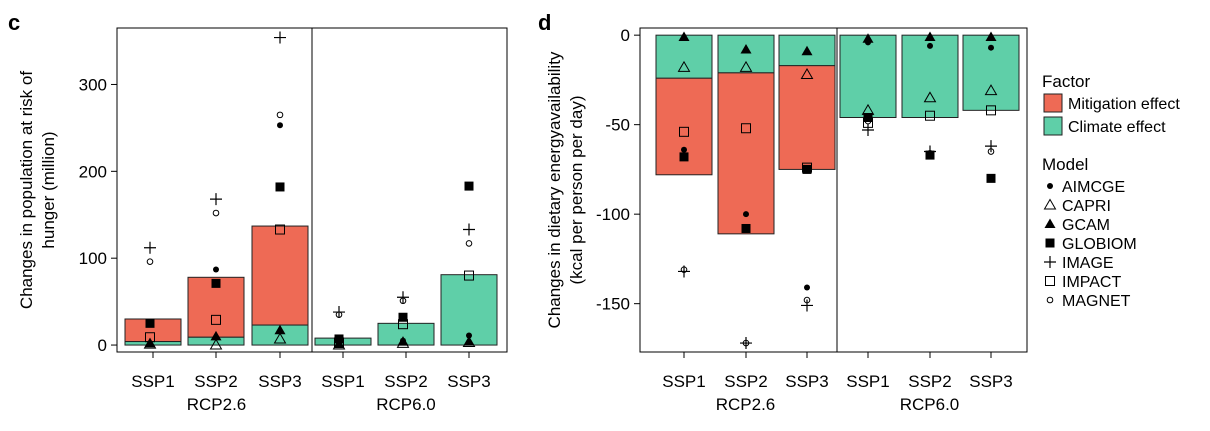  Describe the element at coordinates (215, 381) in the screenshot. I see `xtick-label-c-1: SSP2` at that location.